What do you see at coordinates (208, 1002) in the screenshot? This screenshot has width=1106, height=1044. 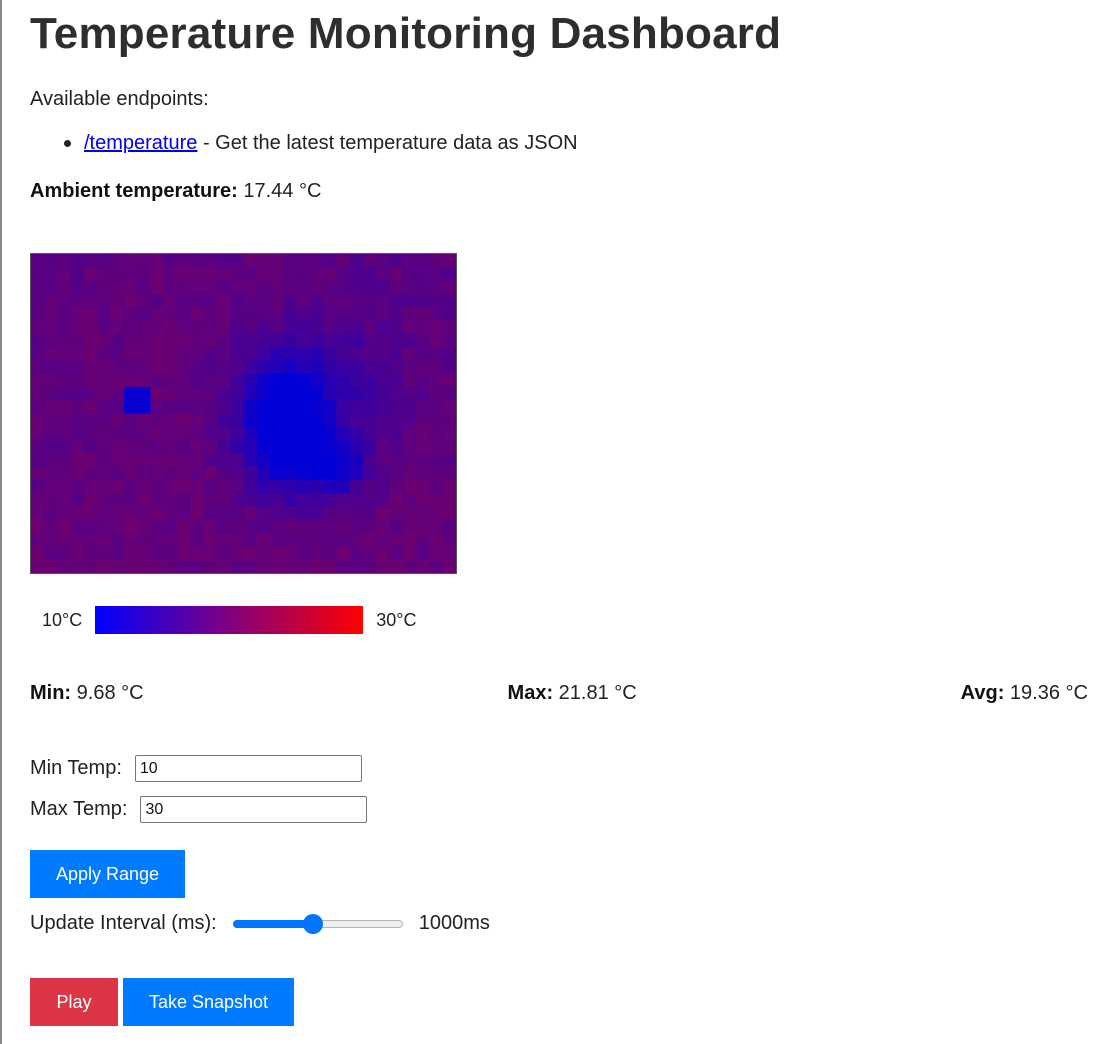 I see `take-snapshot-button: Take Snapshot` at bounding box center [208, 1002].